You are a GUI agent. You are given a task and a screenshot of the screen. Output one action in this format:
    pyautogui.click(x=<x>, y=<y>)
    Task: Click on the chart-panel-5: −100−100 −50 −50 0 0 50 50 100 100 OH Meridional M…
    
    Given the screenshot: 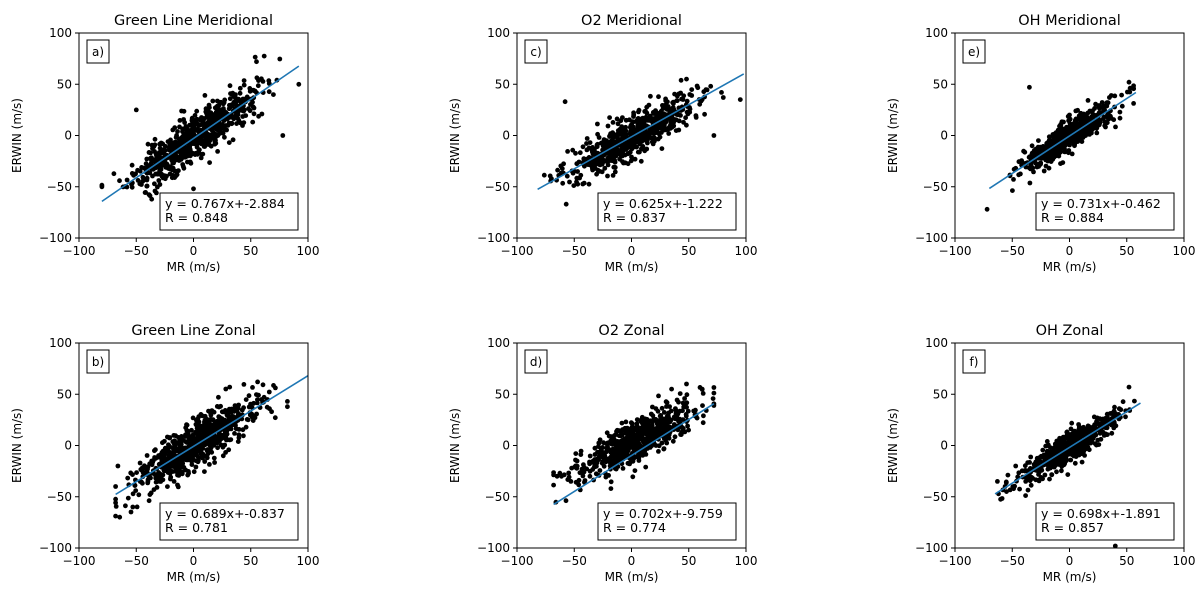 What is the action you would take?
    pyautogui.click(x=1040, y=143)
    